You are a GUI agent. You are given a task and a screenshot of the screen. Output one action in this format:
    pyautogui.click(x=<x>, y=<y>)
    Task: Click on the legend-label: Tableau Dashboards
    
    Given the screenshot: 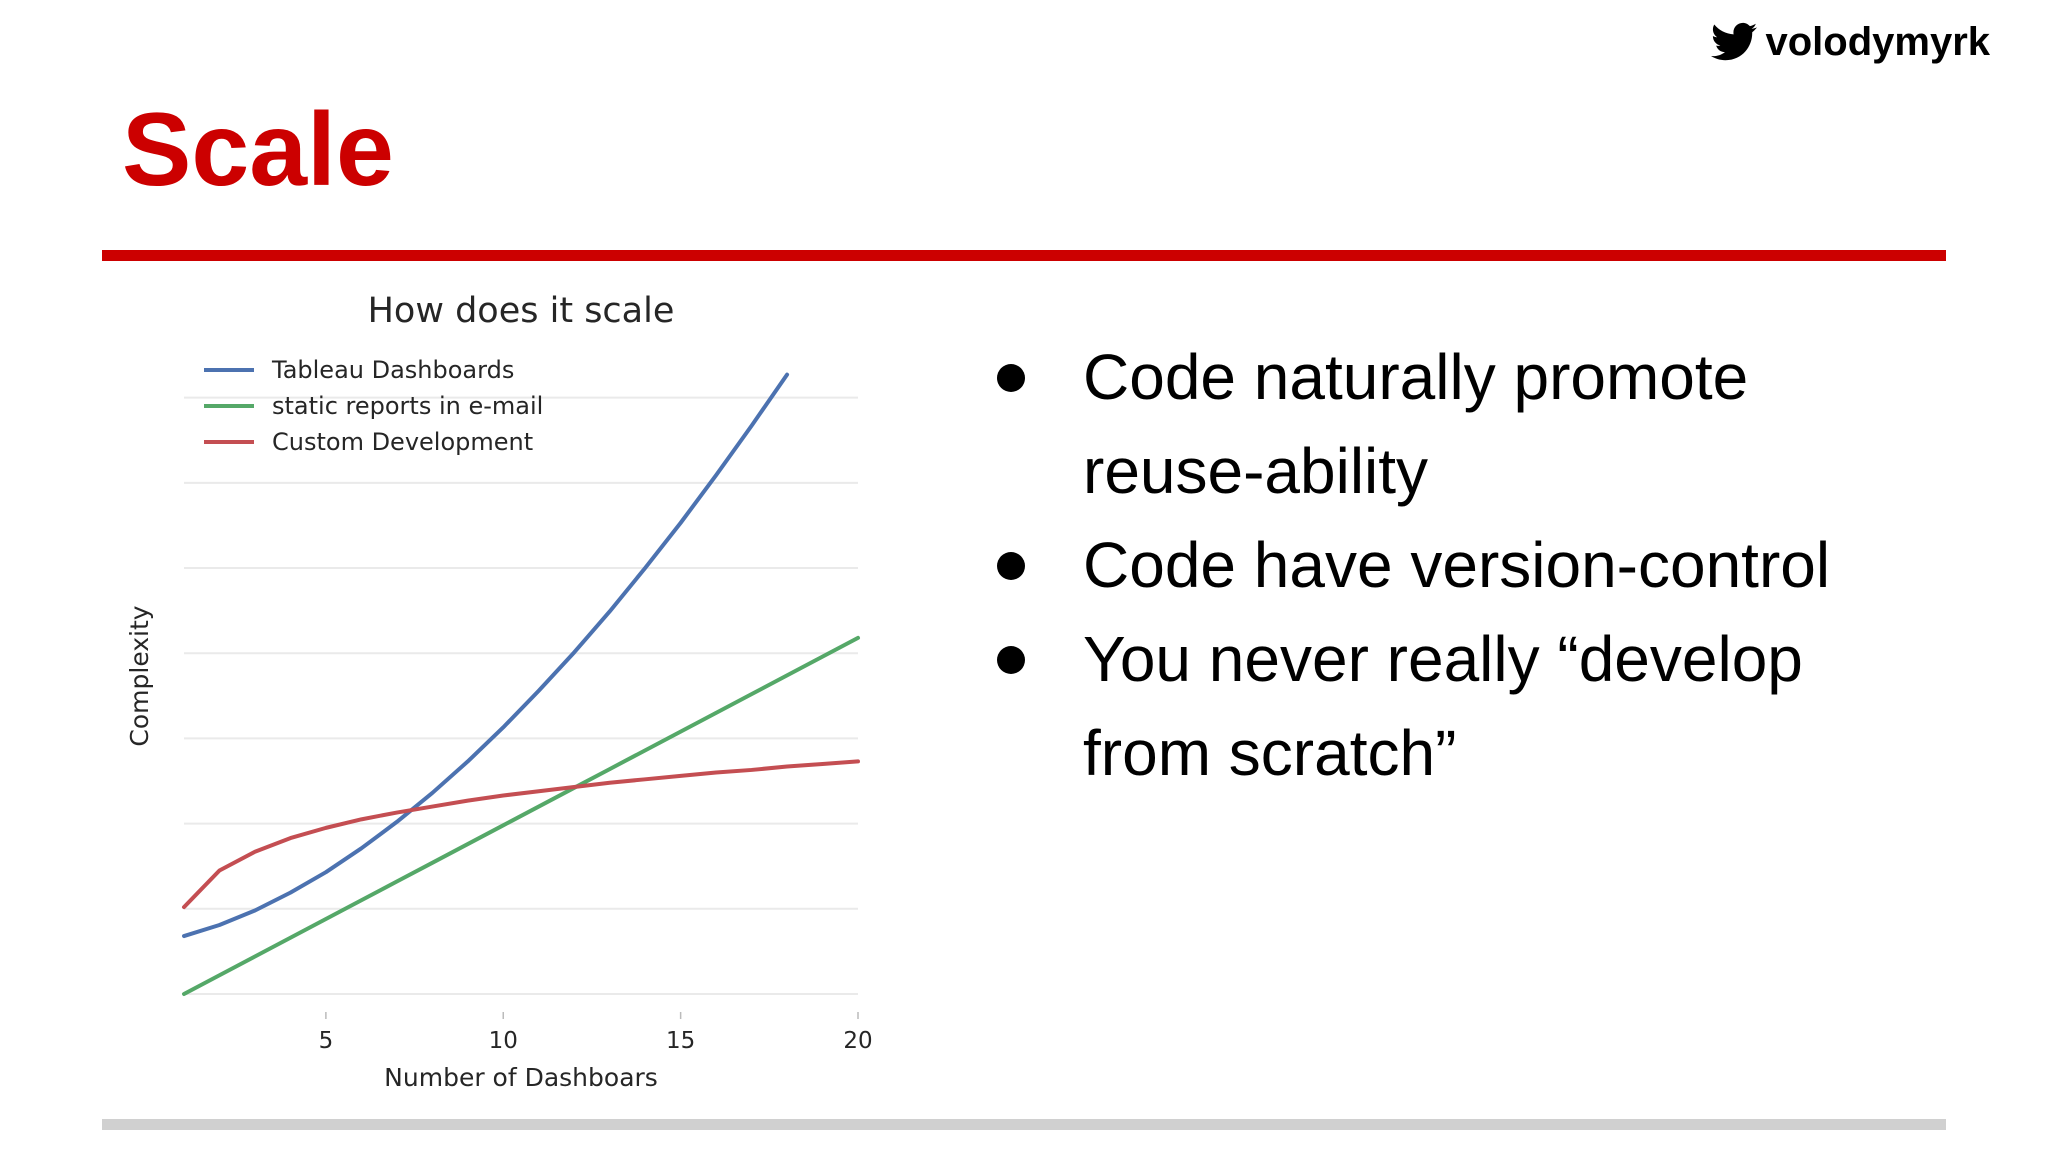 What is the action you would take?
    pyautogui.click(x=392, y=370)
    